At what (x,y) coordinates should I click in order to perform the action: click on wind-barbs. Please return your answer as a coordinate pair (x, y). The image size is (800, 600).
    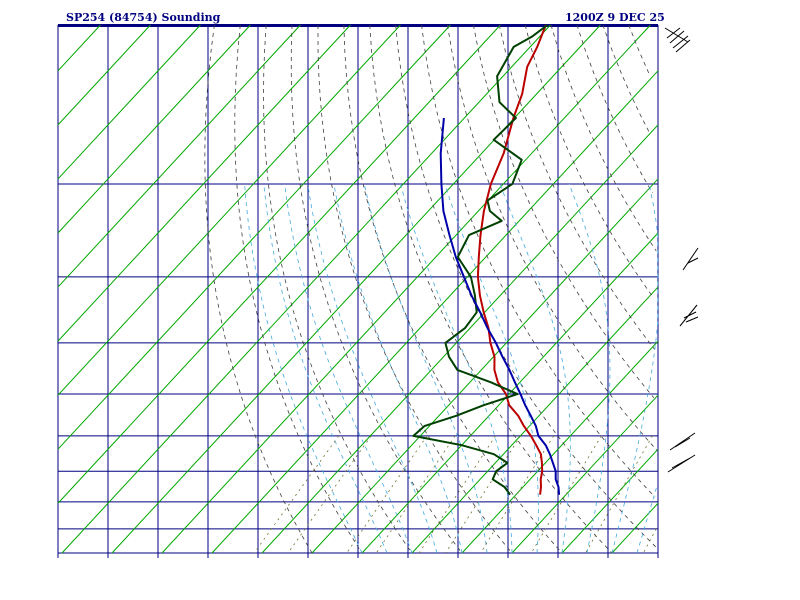
    Looking at the image, I should click on (681, 250).